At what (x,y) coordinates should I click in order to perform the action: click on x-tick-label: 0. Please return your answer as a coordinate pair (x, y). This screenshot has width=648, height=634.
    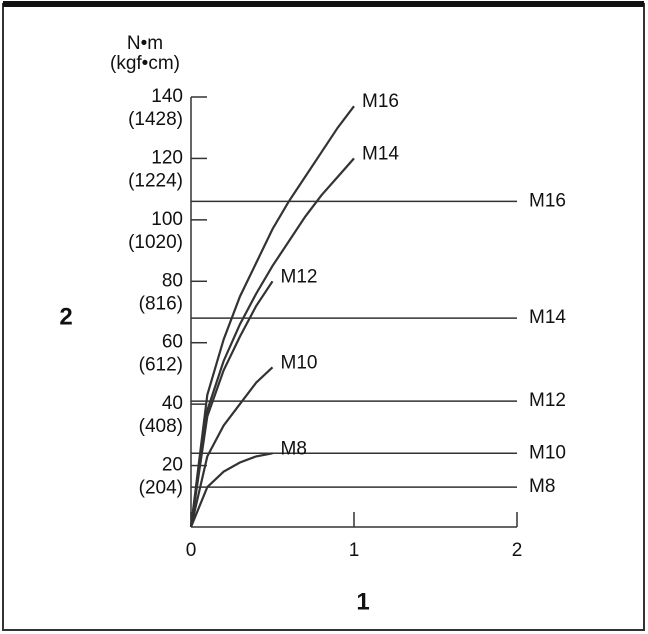
    Looking at the image, I should click on (191, 550).